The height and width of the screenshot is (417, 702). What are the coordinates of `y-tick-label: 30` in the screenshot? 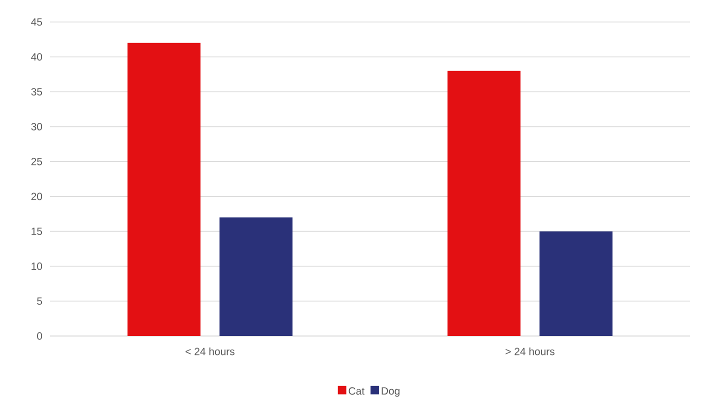 It's located at (36, 126).